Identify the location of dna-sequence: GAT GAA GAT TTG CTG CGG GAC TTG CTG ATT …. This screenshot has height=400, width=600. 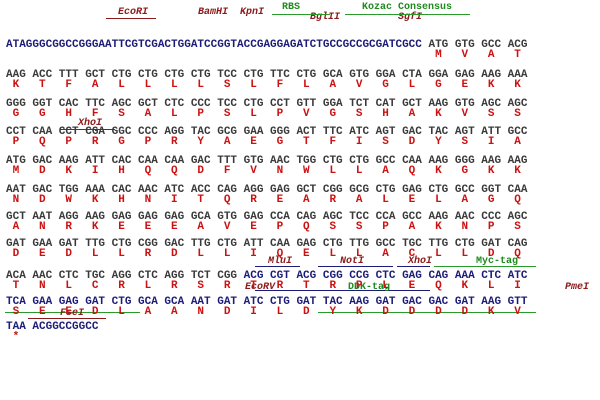
(267, 244).